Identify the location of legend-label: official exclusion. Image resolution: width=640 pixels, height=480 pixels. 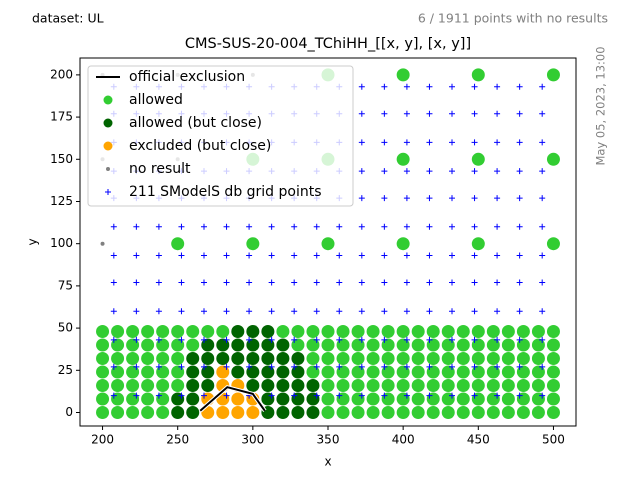
(187, 77).